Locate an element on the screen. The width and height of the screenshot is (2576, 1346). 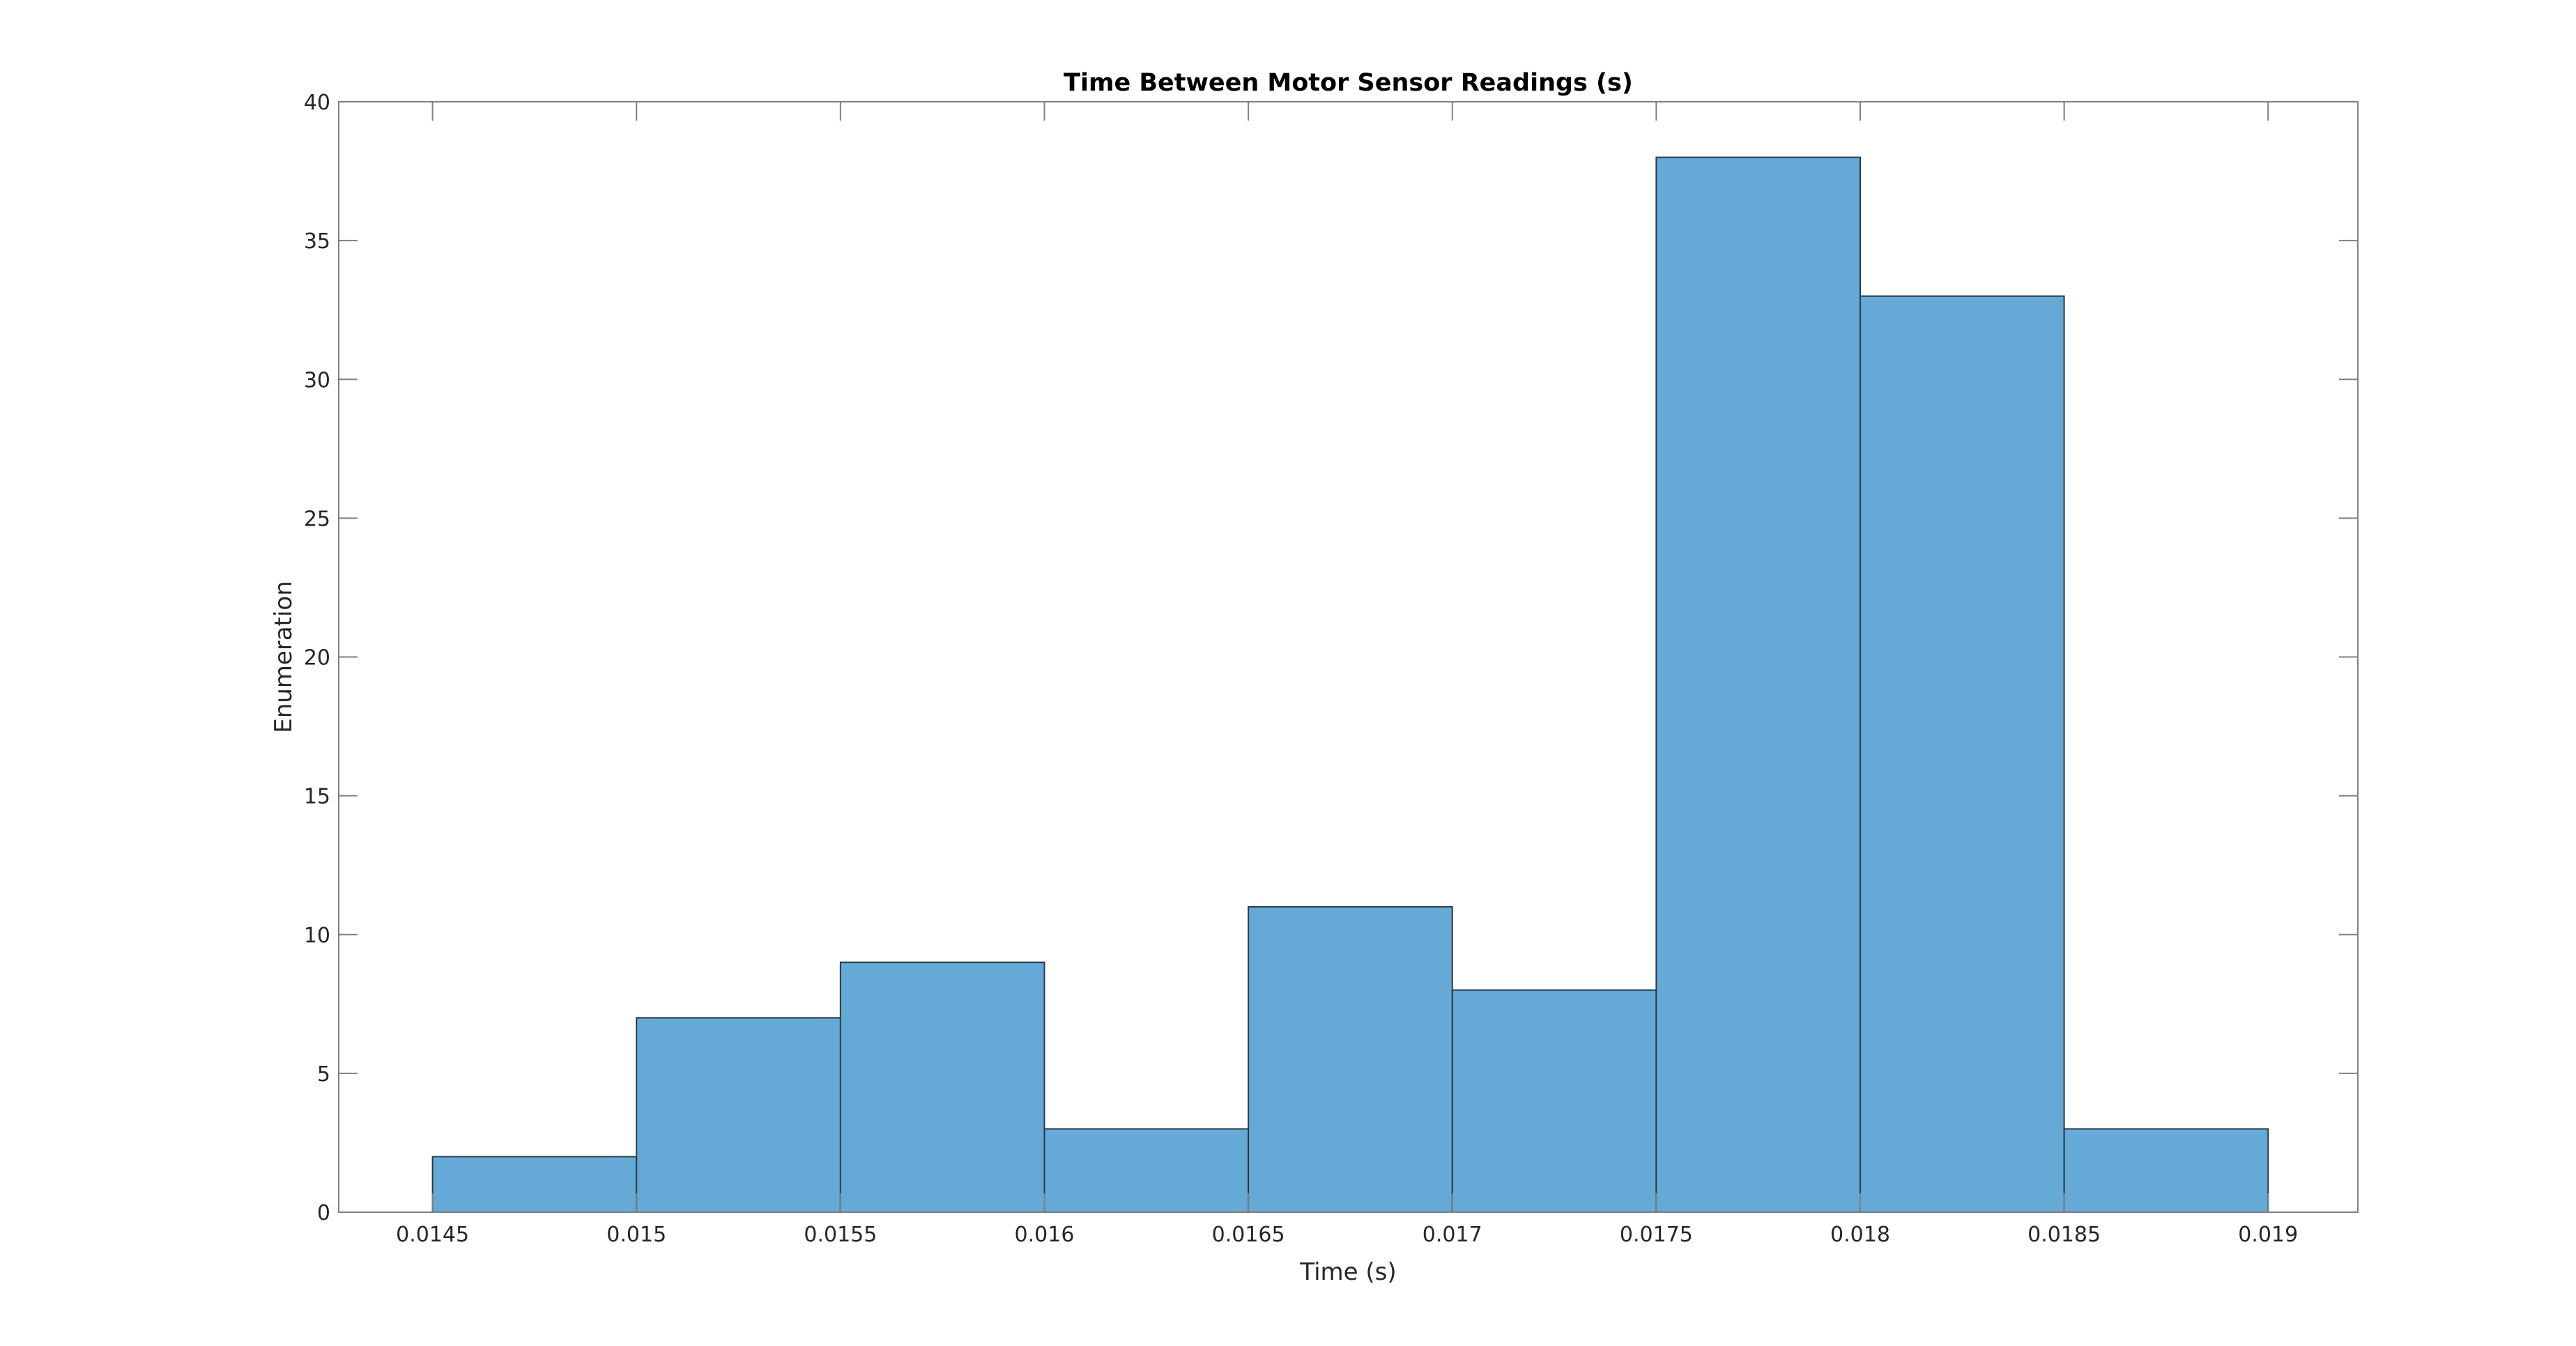
x-tick-label: 0.016 is located at coordinates (1045, 1235).